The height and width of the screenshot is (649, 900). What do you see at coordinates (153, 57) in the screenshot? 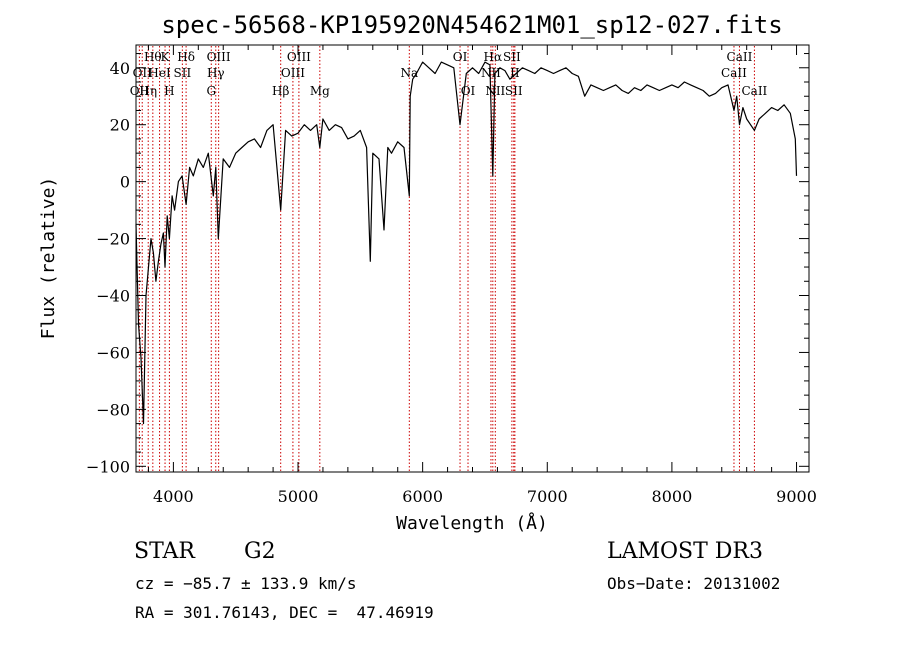
I see `line-label-3: Hθ` at bounding box center [153, 57].